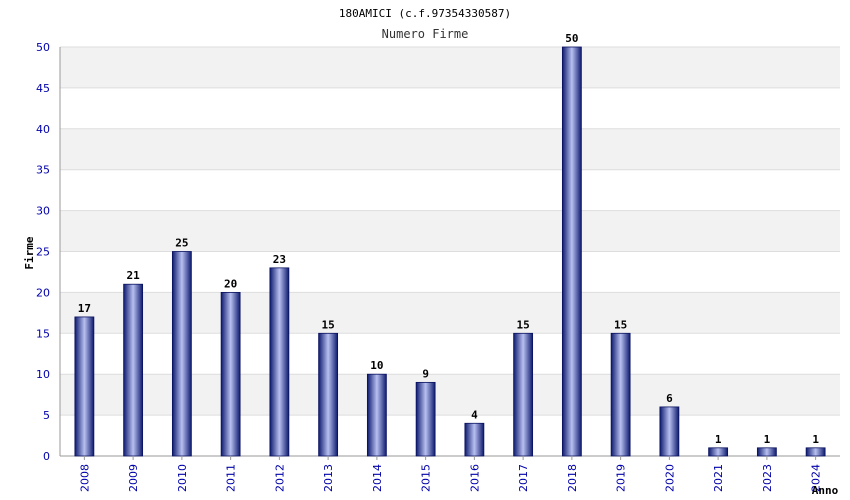 The width and height of the screenshot is (850, 500). I want to click on data-label: 20, so click(230, 283).